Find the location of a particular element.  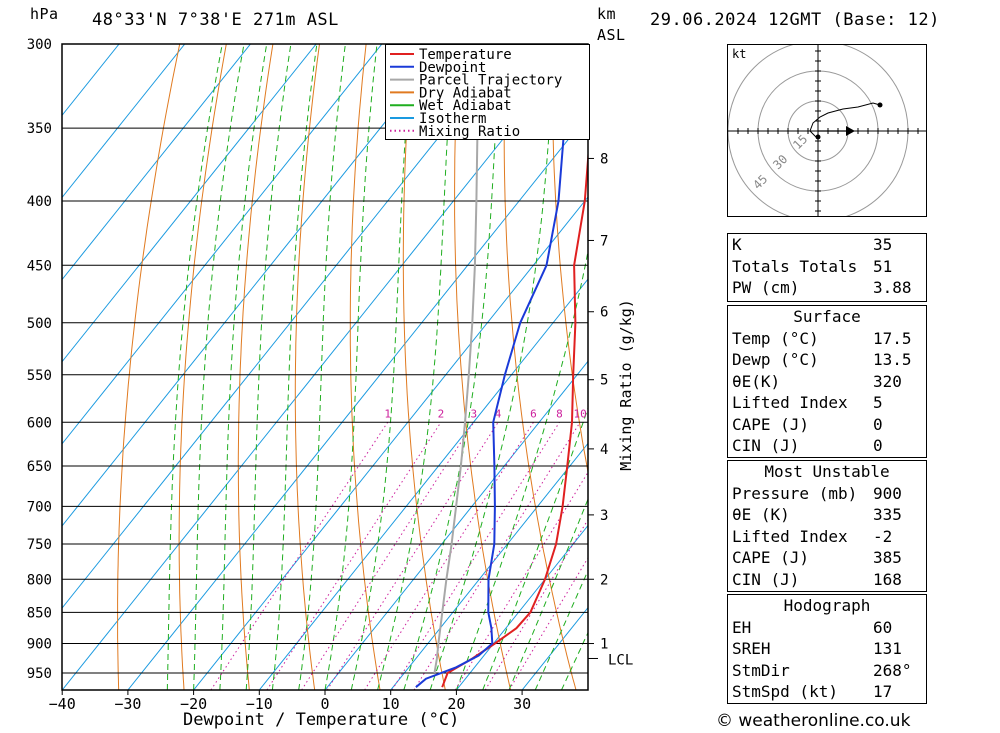

index-label: Lifted Index is located at coordinates (790, 402).